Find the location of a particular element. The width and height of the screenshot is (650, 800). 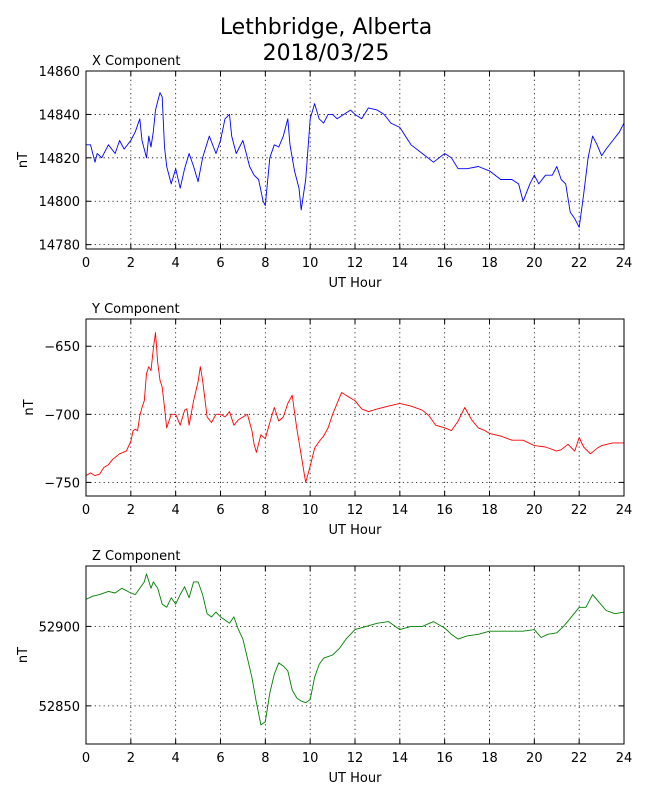

y-tick-label: 52900 is located at coordinates (59, 627).